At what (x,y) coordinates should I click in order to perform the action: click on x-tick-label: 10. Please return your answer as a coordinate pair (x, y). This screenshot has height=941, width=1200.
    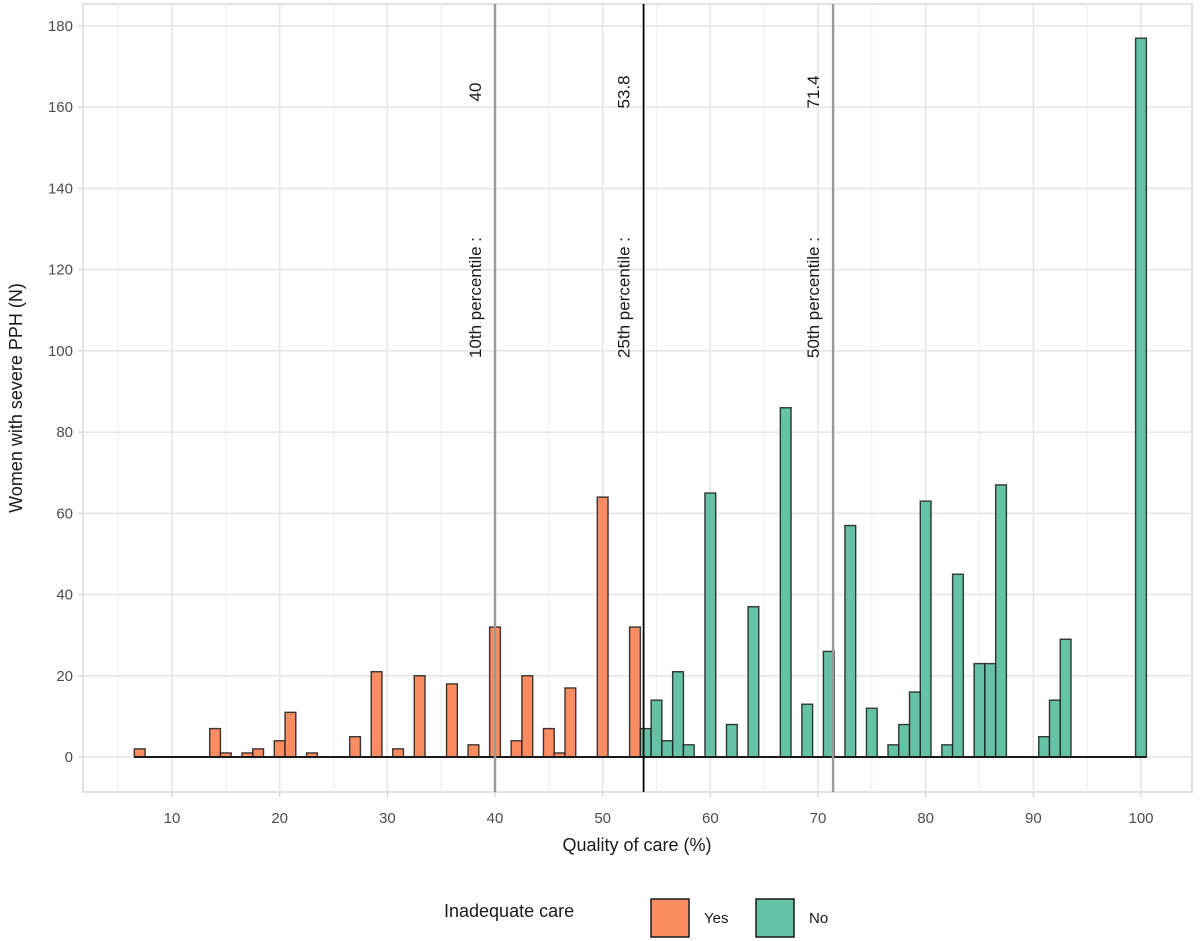
    Looking at the image, I should click on (172, 818).